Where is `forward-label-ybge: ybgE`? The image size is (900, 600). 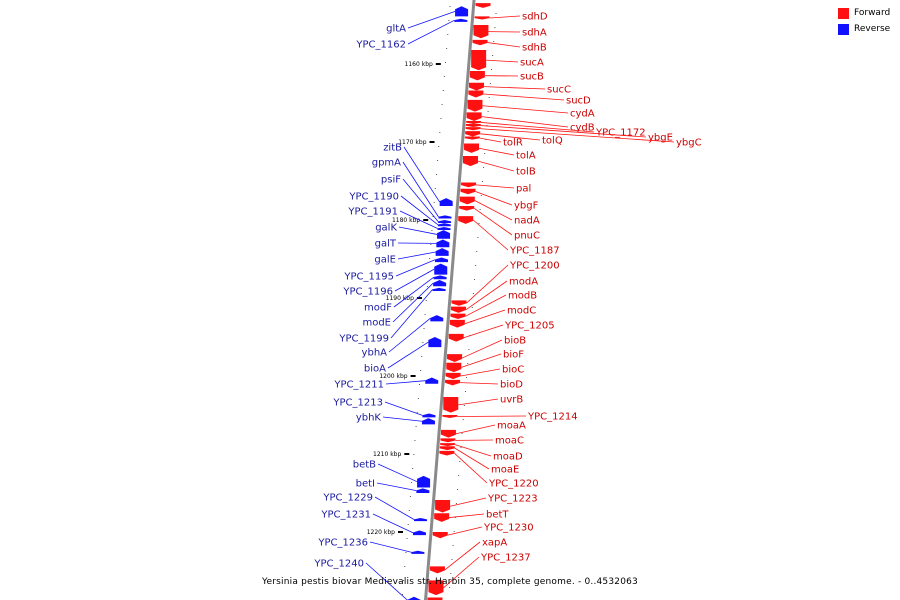 forward-label-ybge: ybgE is located at coordinates (660, 138).